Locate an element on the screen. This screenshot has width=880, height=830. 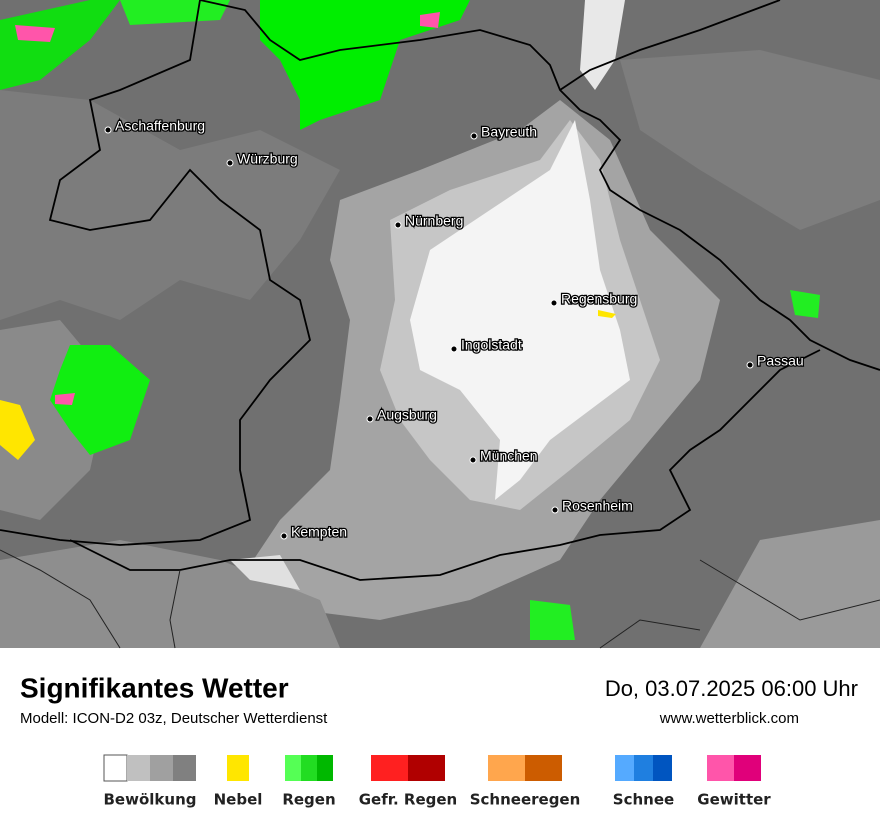
city-label: Ingolstadt is located at coordinates (491, 345).